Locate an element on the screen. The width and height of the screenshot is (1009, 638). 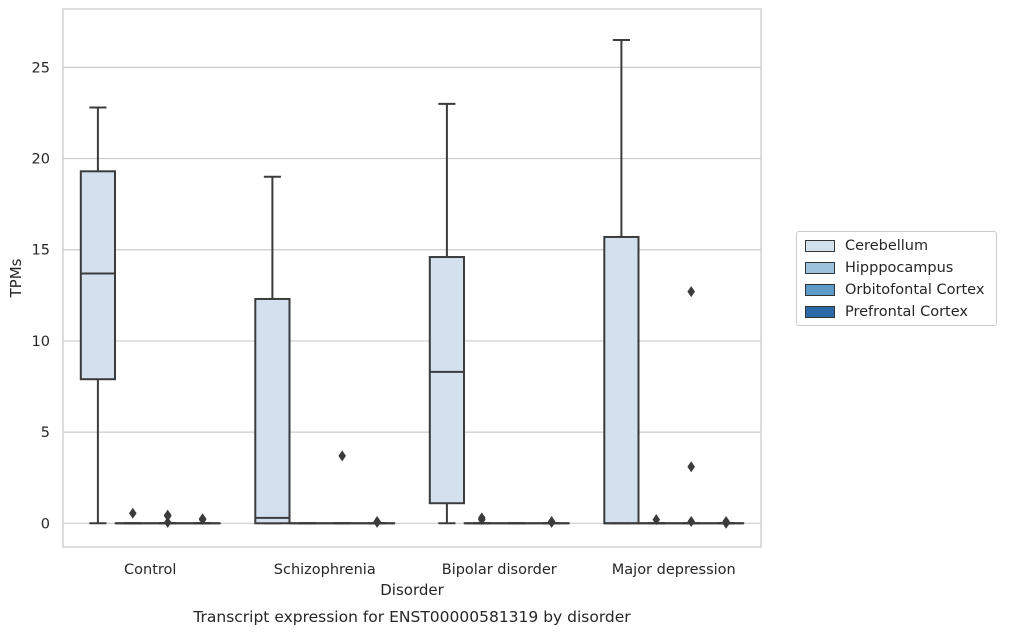
outlier-hipppocampus-control is located at coordinates (133, 513).